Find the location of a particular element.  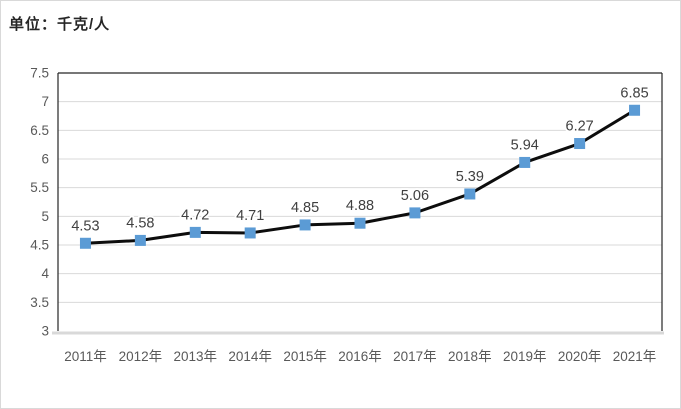

y-tick-label: 5.5 is located at coordinates (39, 187).